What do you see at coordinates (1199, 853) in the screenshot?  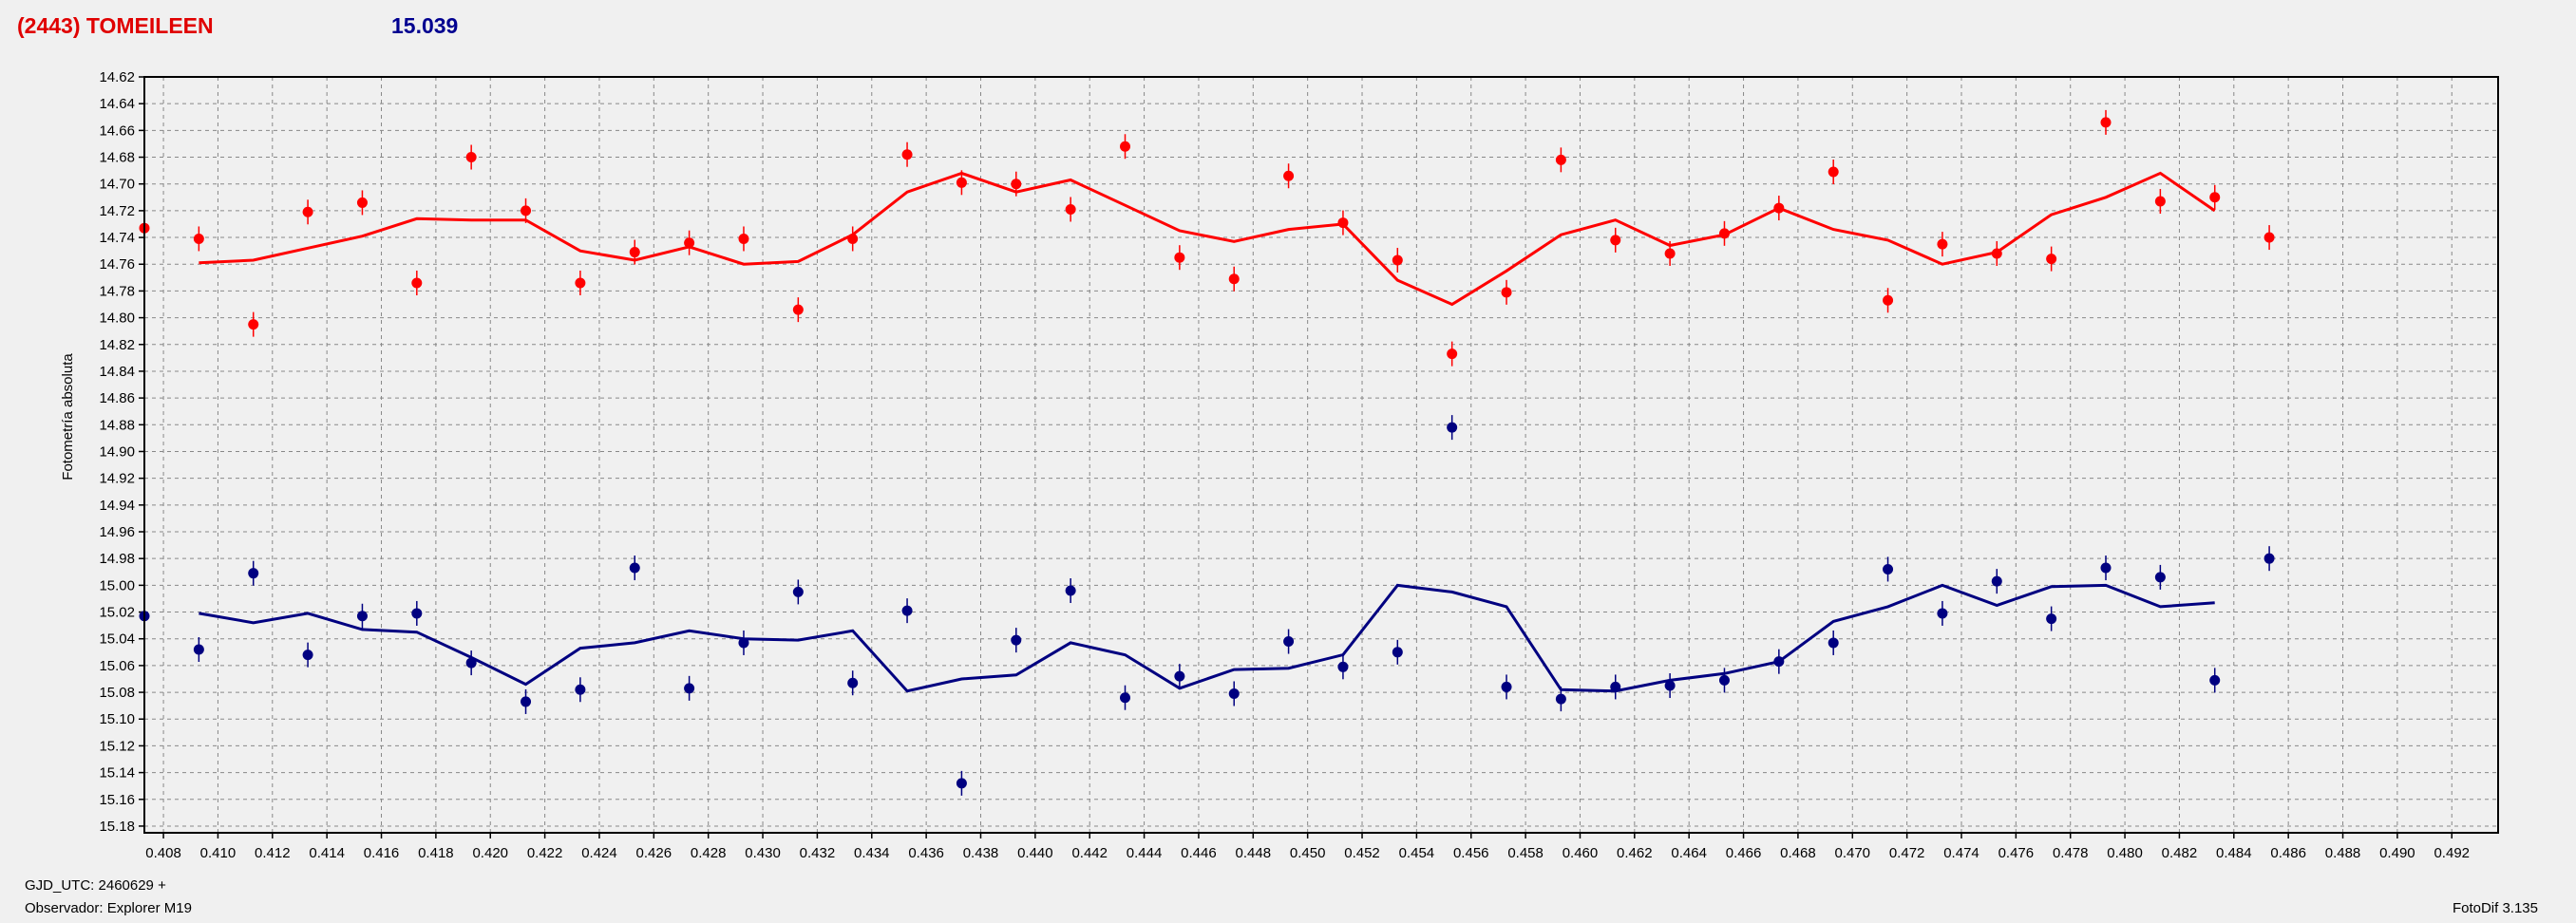 I see `x-tick-label: 0.446` at bounding box center [1199, 853].